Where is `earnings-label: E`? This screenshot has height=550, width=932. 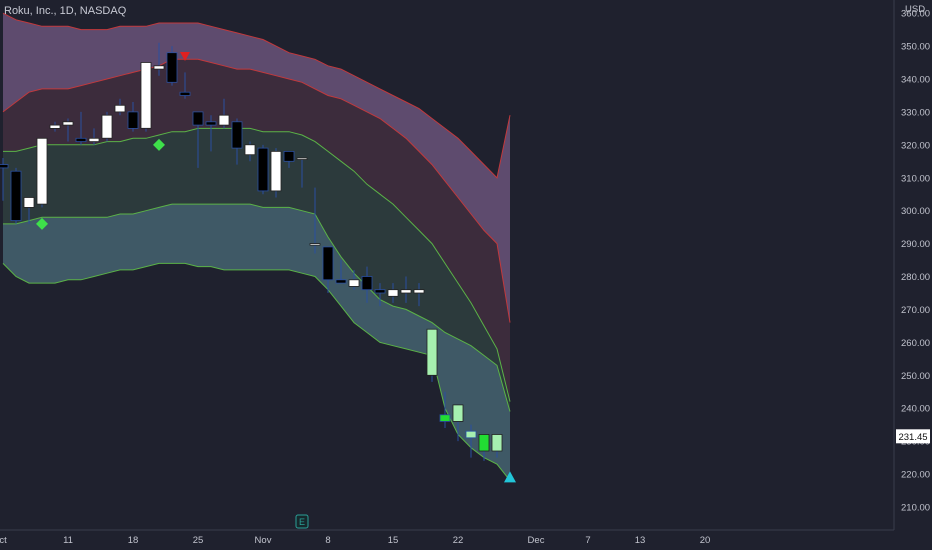 earnings-label: E is located at coordinates (302, 522).